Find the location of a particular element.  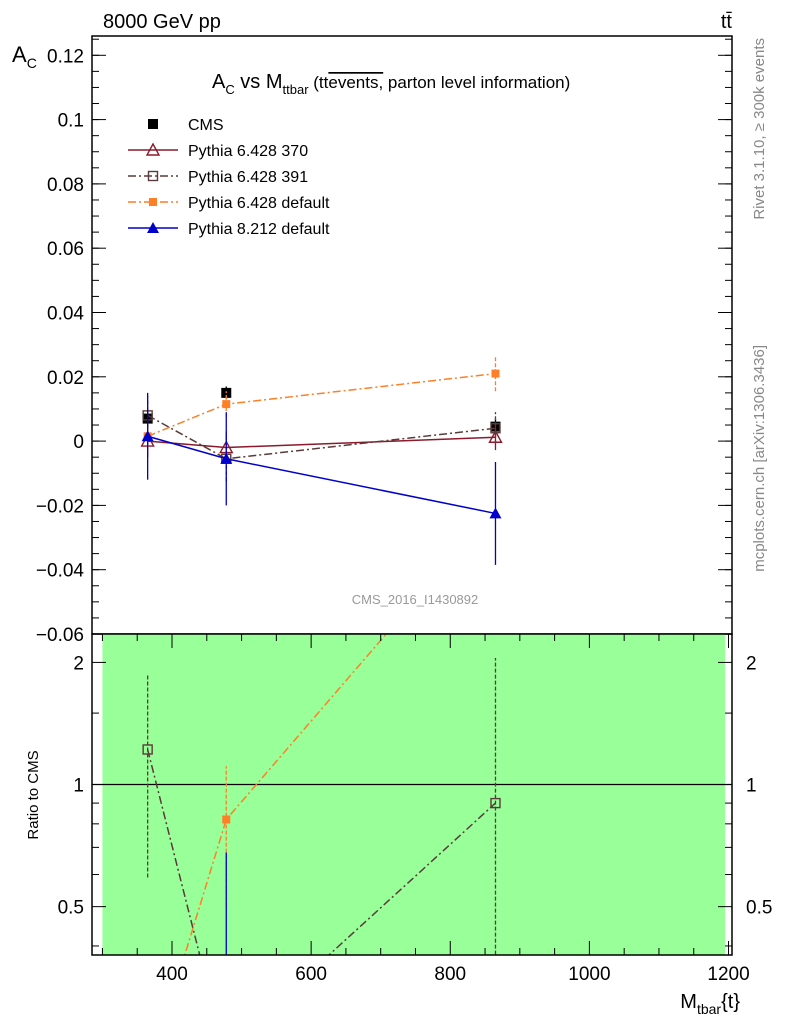

x-tick-label: 400 is located at coordinates (172, 974).